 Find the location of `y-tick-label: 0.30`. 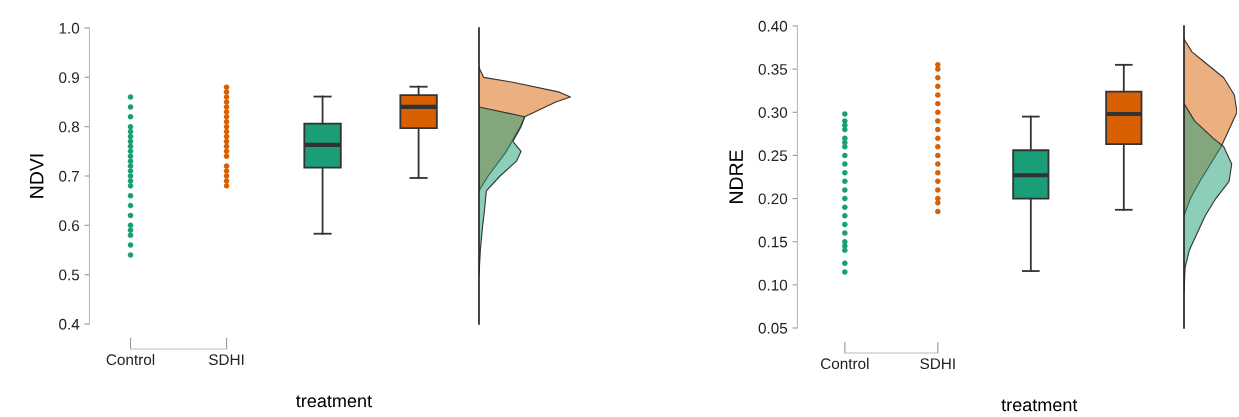

y-tick-label: 0.30 is located at coordinates (773, 112).